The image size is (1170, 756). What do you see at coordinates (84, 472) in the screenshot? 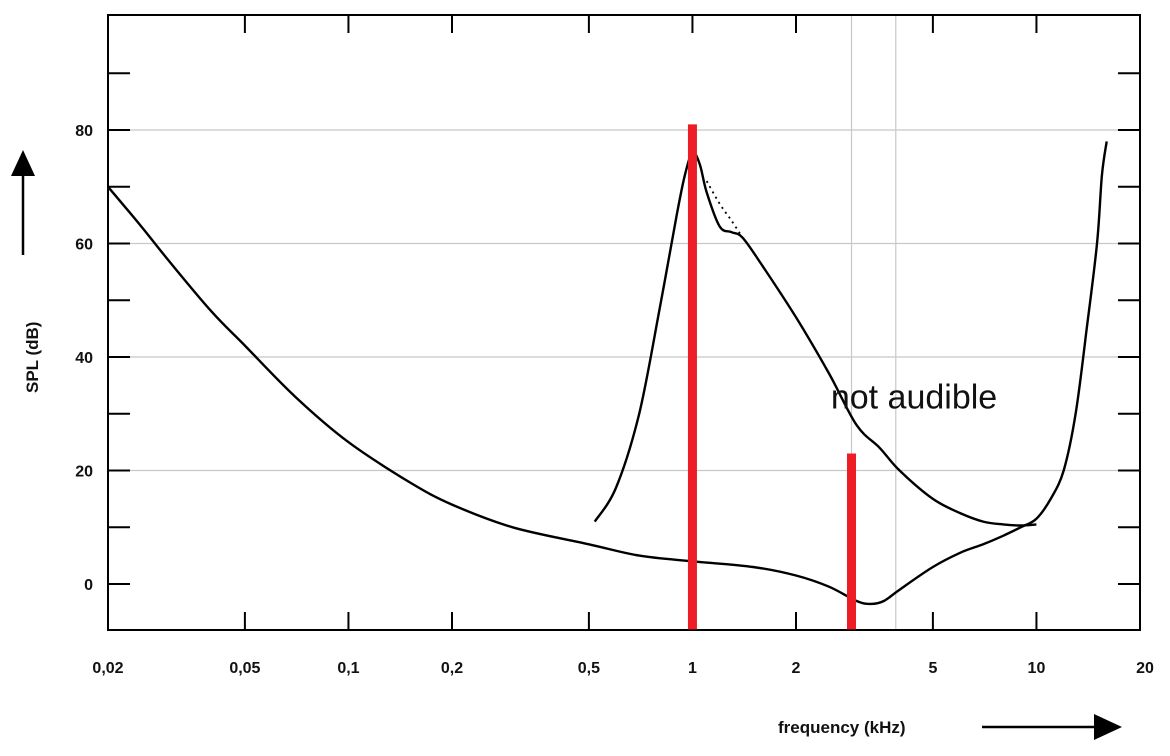
I see `y-tick-label: 20` at bounding box center [84, 472].